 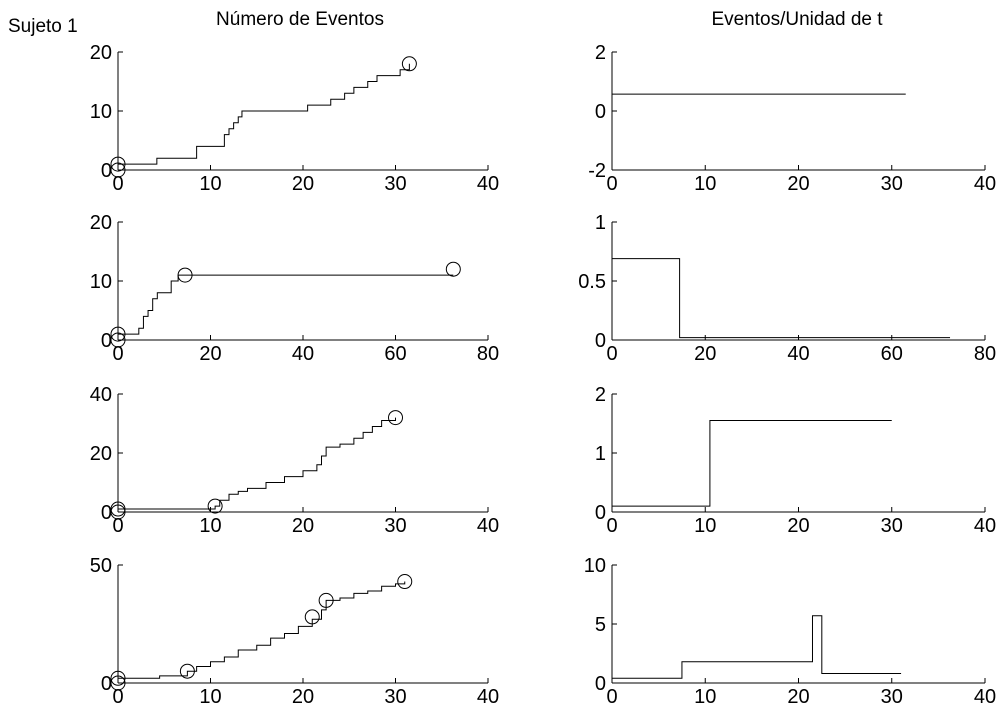 What do you see at coordinates (792, 118) in the screenshot?
I see `subplot-1: 0 10 20 30 40-202` at bounding box center [792, 118].